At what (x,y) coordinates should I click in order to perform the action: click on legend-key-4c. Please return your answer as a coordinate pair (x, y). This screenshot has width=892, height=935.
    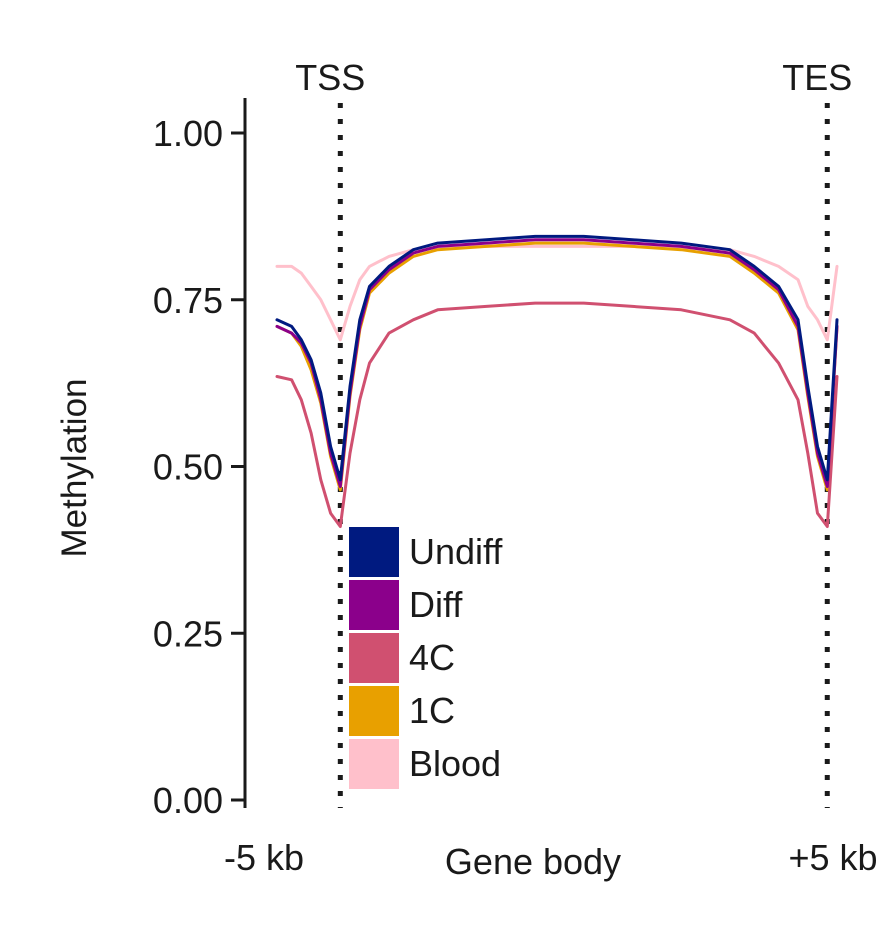
    Looking at the image, I should click on (374, 658).